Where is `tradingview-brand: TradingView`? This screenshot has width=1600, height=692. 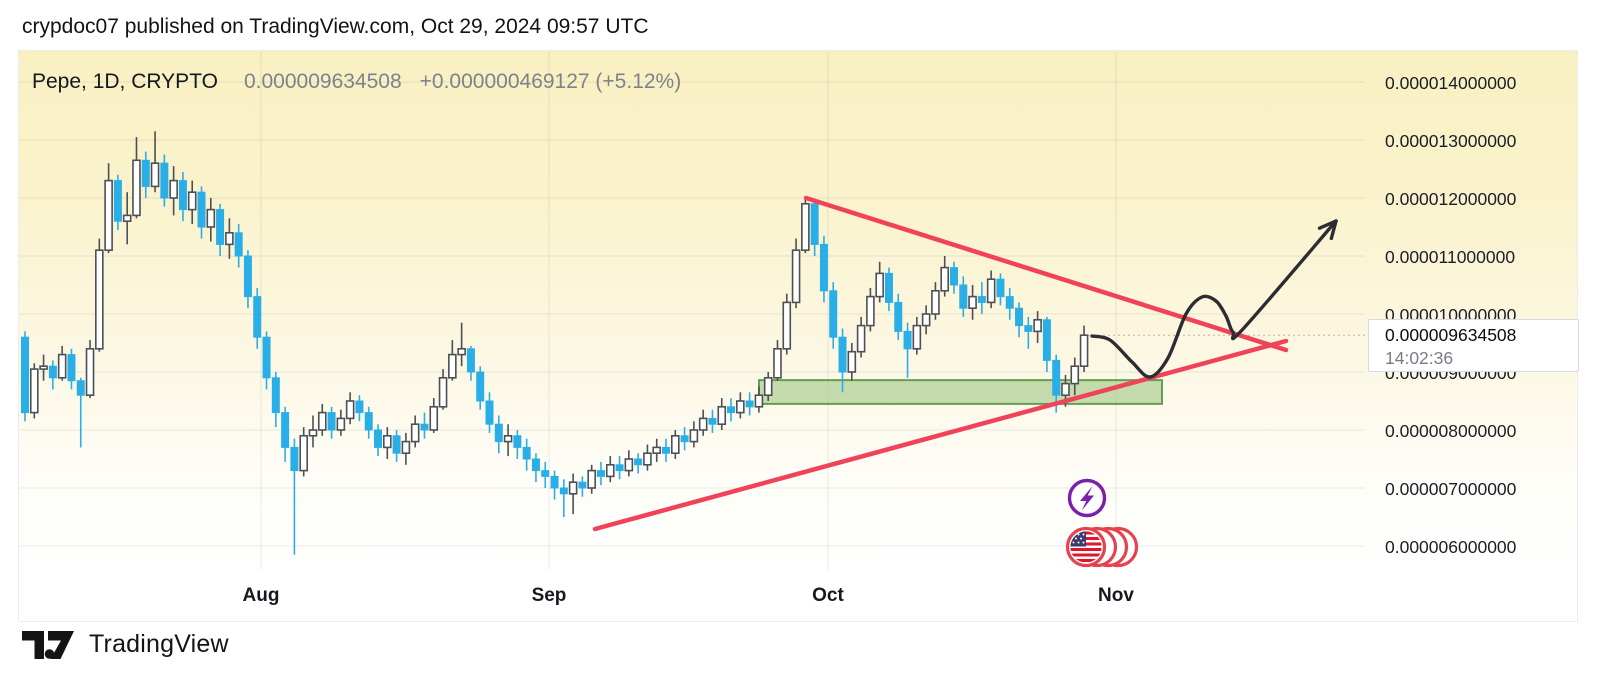 tradingview-brand: TradingView is located at coordinates (125, 644).